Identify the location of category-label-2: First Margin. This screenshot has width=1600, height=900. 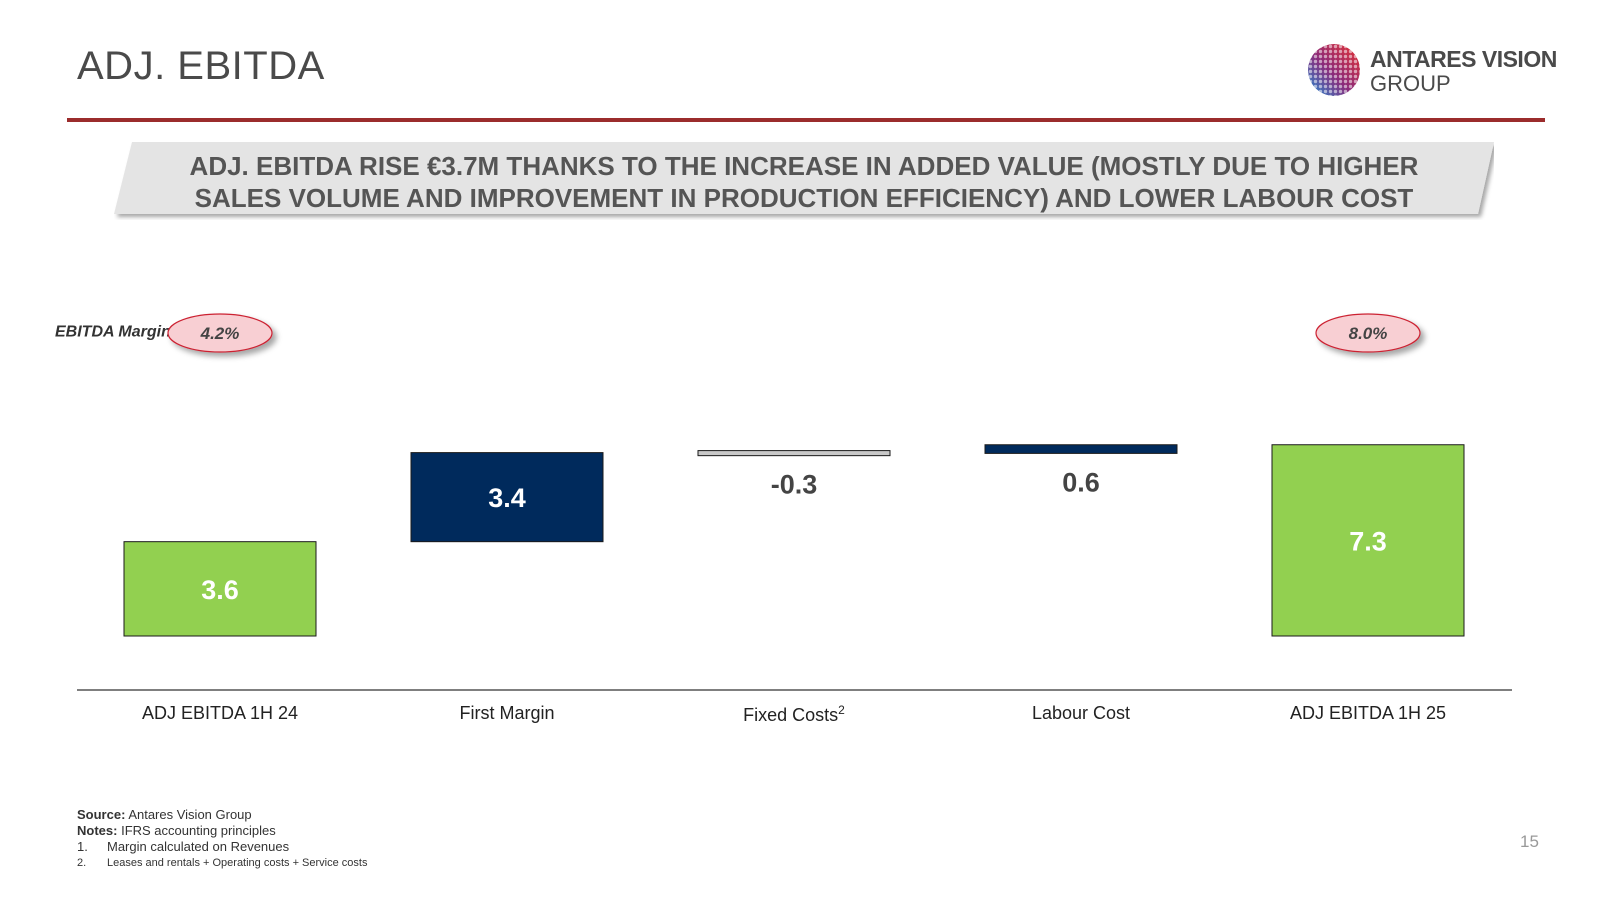
(507, 713).